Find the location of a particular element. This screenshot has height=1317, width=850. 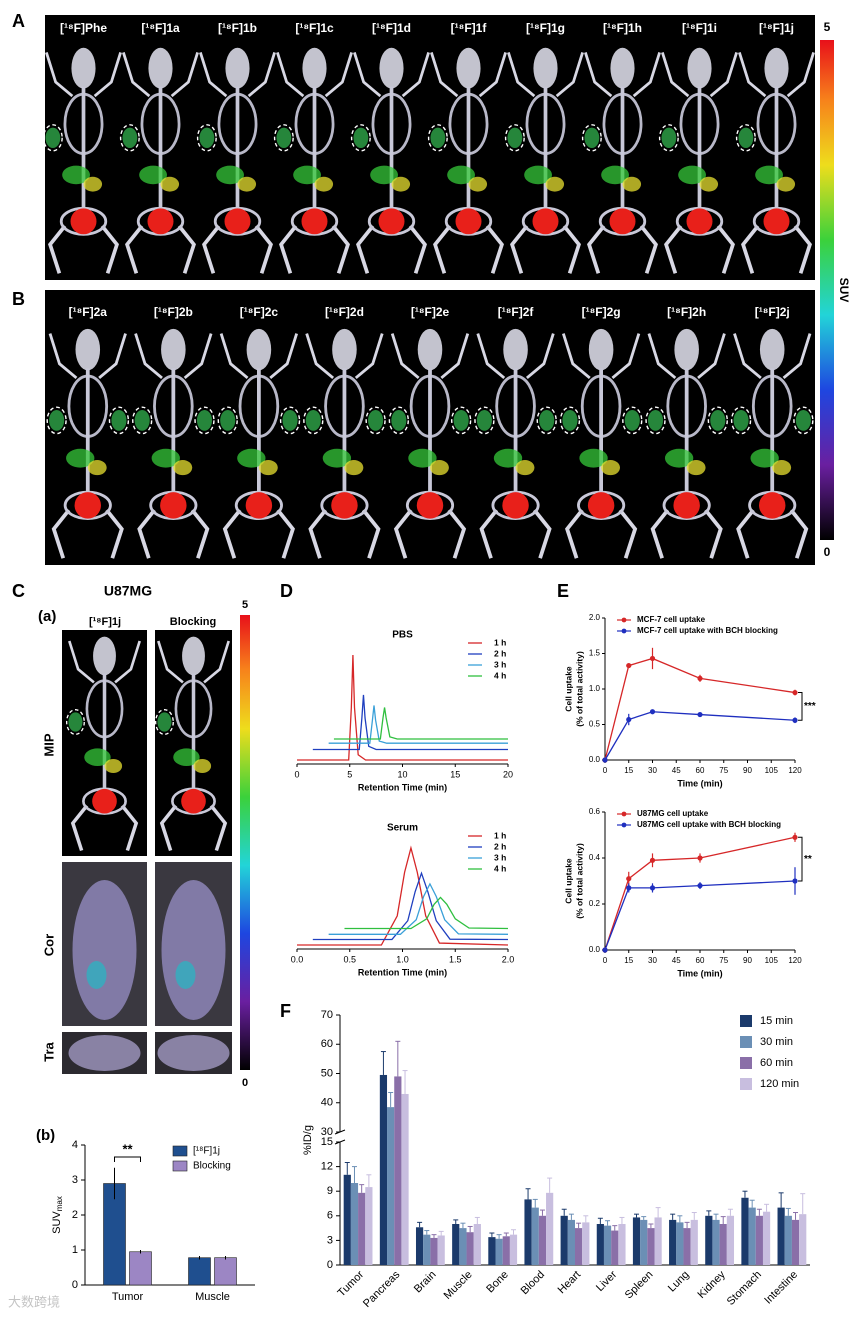

legend-swatch is located at coordinates (746, 1063).